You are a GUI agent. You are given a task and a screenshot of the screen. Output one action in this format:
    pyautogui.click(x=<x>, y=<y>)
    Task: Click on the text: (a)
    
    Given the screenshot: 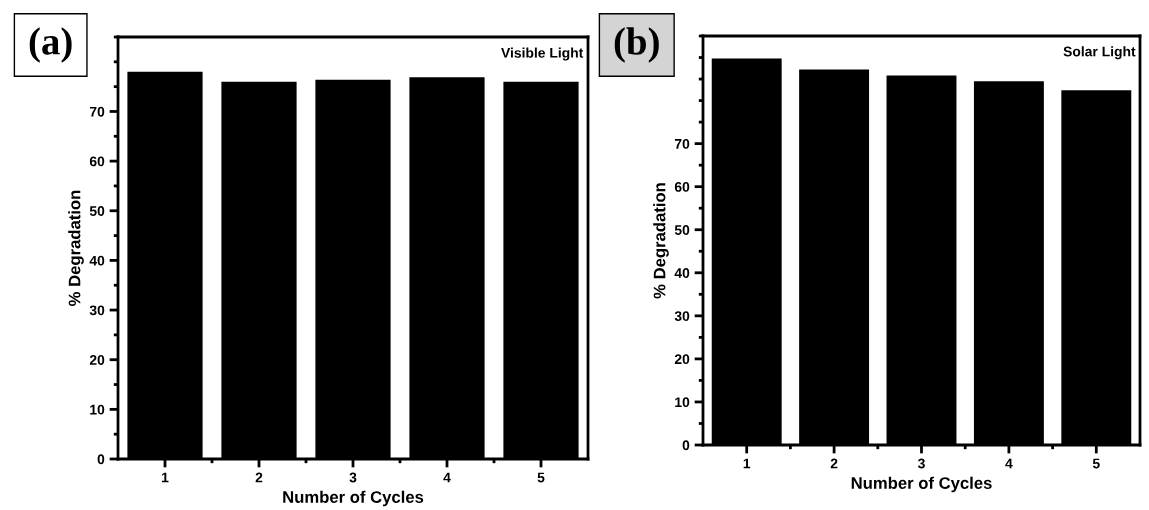 What is the action you would take?
    pyautogui.click(x=50, y=45)
    